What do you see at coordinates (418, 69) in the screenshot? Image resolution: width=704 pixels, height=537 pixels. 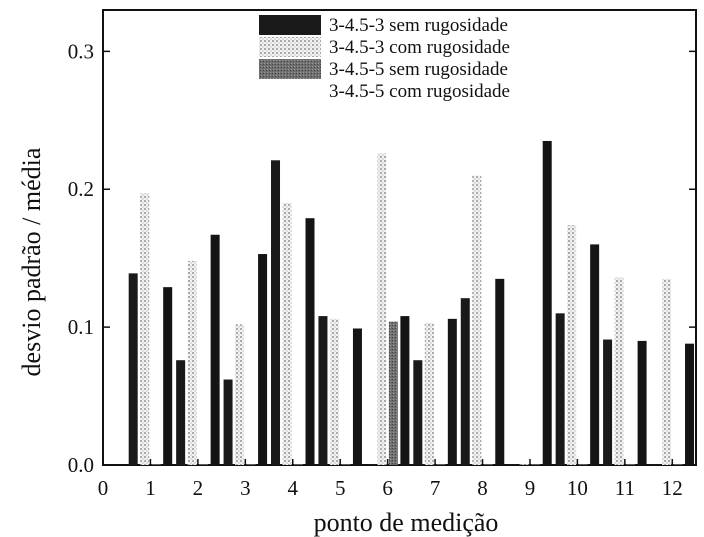 I see `legend-label: 3-4.5-5 sem rugosidade` at bounding box center [418, 69].